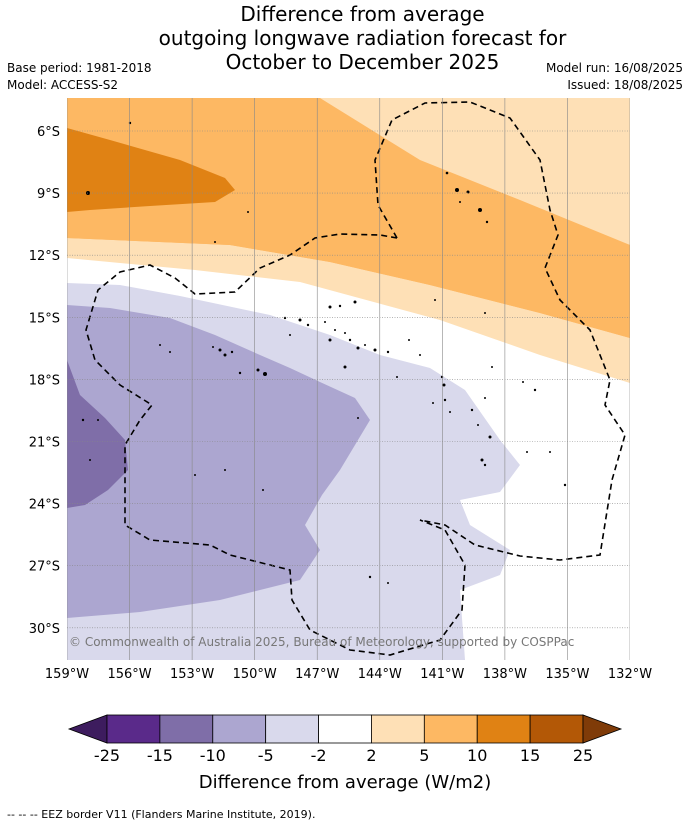 The width and height of the screenshot is (690, 827). I want to click on colorbar-low-extension, so click(87, 729).